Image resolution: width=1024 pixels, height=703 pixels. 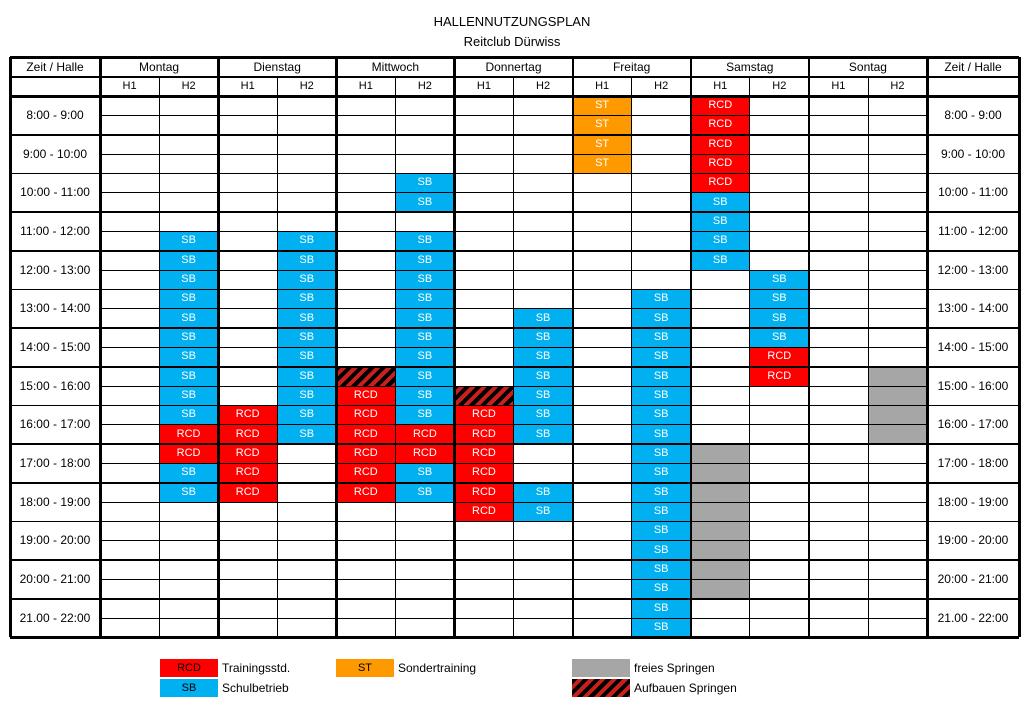 What do you see at coordinates (973, 540) in the screenshot?
I see `time-label-right: 19:00 - 20:00` at bounding box center [973, 540].